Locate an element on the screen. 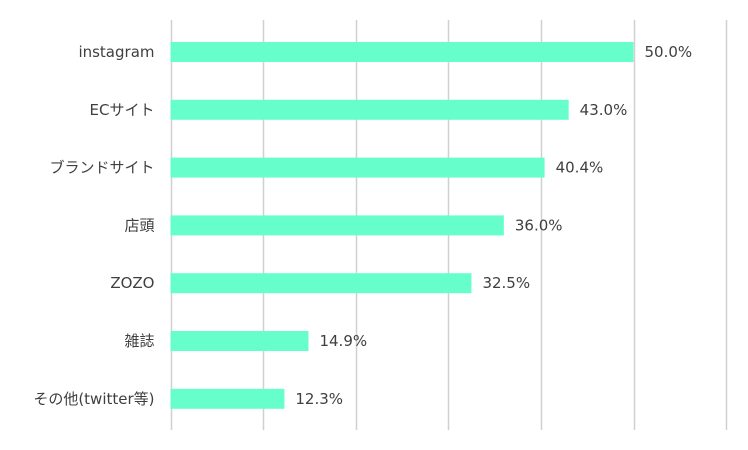 The image size is (748, 450). category-label-0: instagram is located at coordinates (116, 52).